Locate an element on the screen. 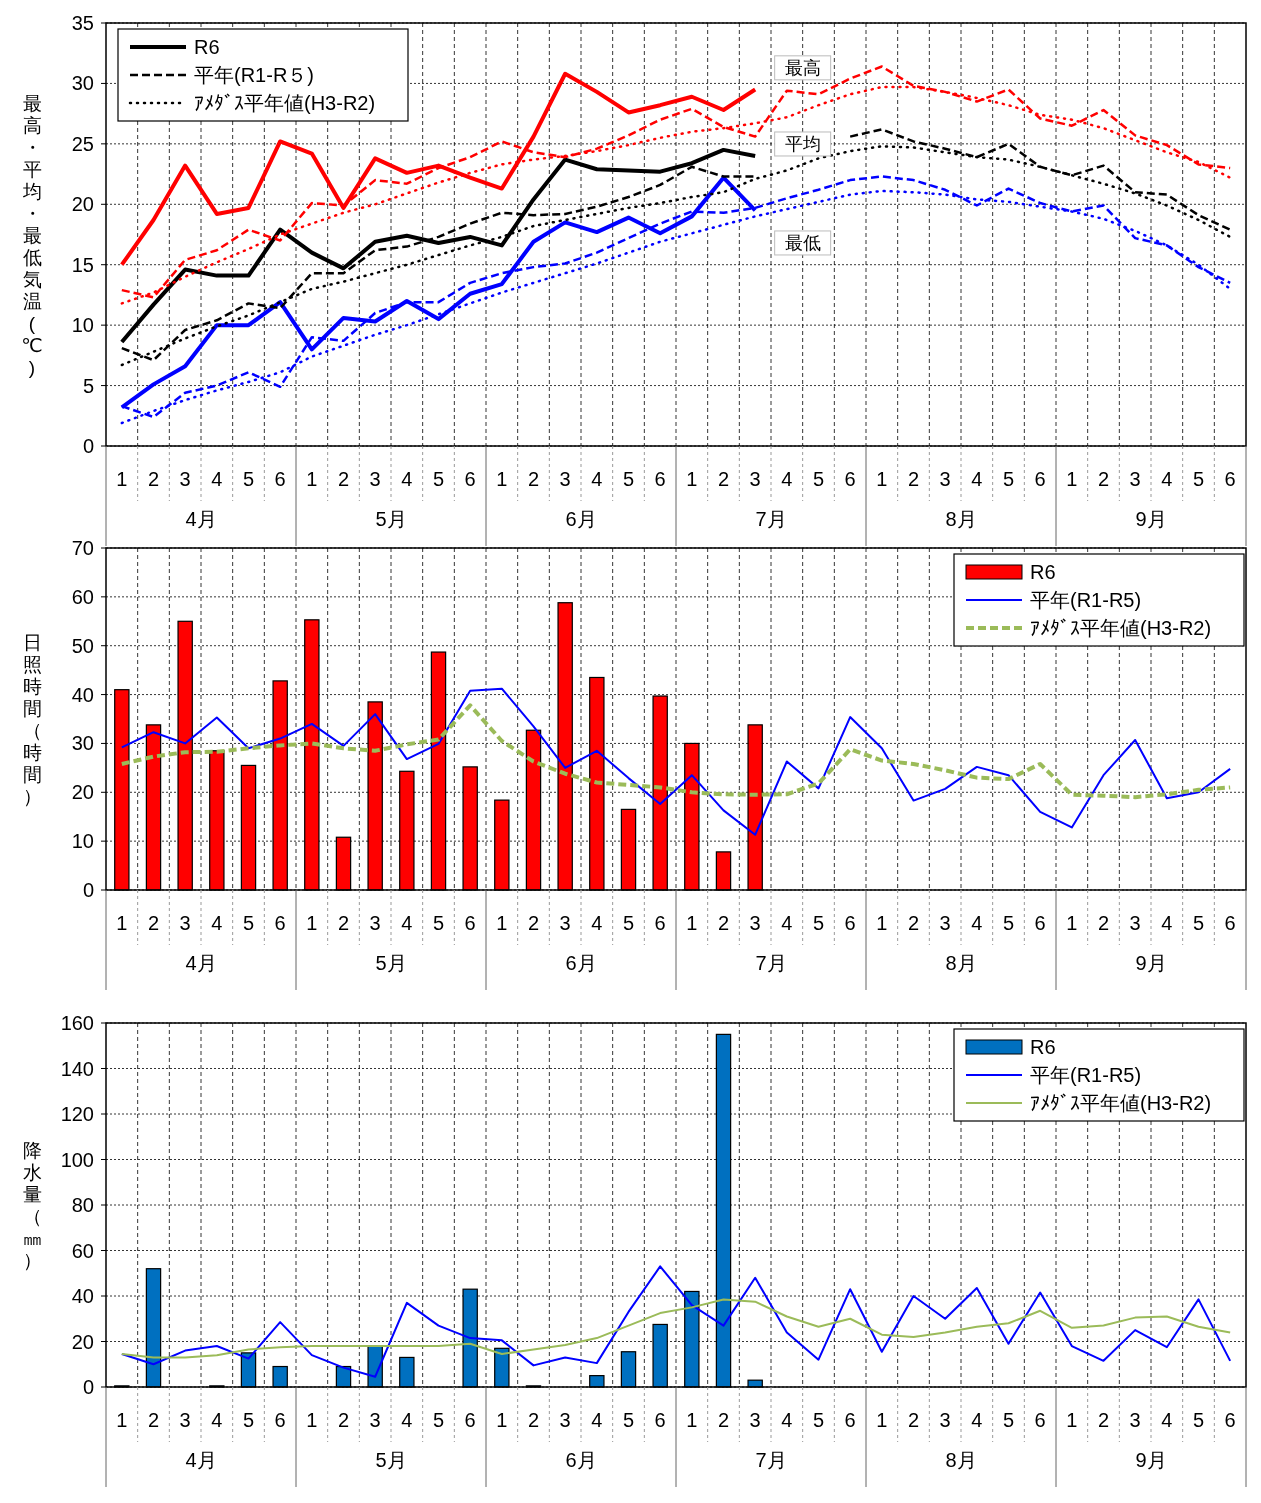 The height and width of the screenshot is (1503, 1261). annotation: 最高 is located at coordinates (802, 68).